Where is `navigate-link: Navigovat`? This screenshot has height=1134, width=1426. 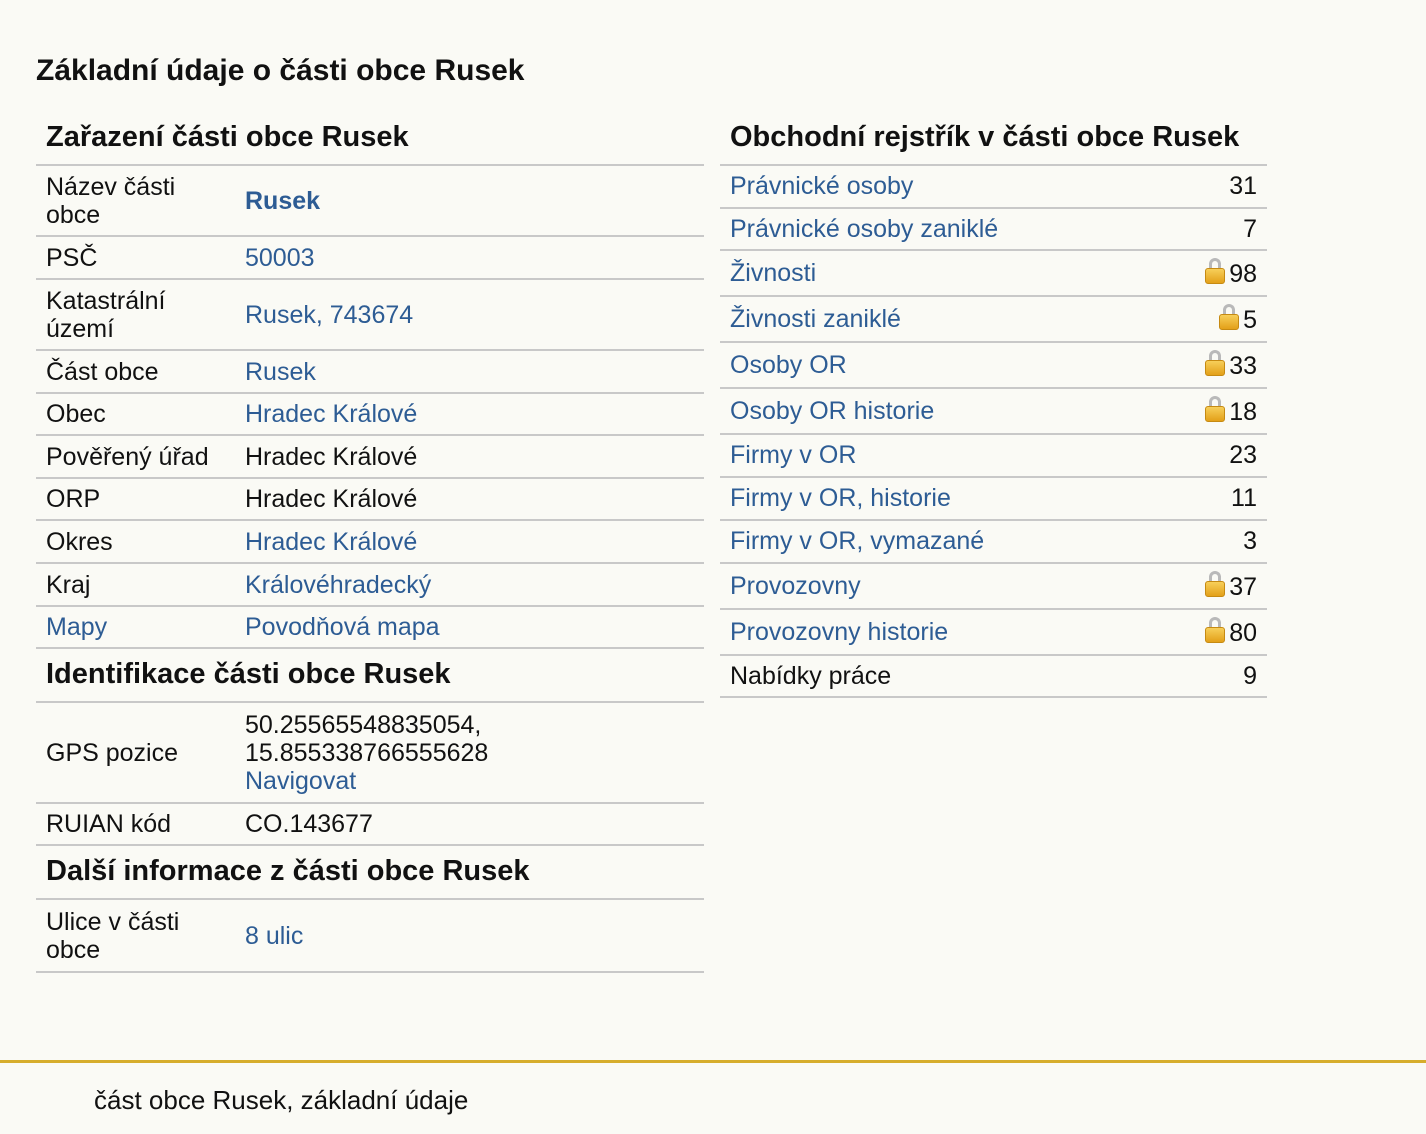 navigate-link: Navigovat is located at coordinates (301, 780).